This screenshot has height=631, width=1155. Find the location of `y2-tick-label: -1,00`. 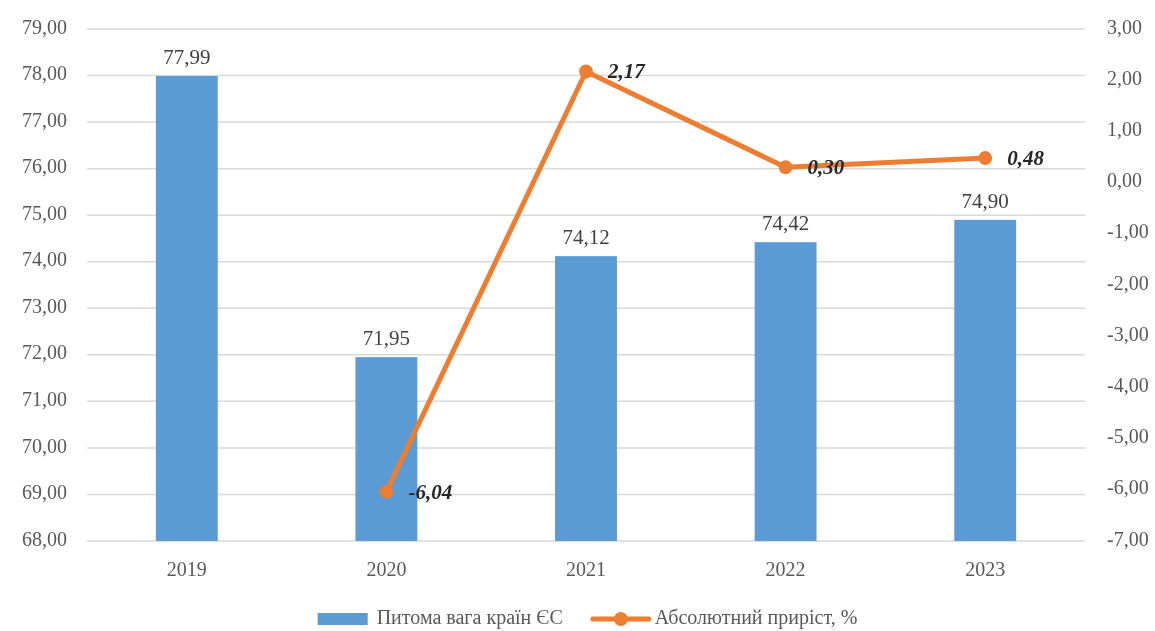

y2-tick-label: -1,00 is located at coordinates (1128, 231).